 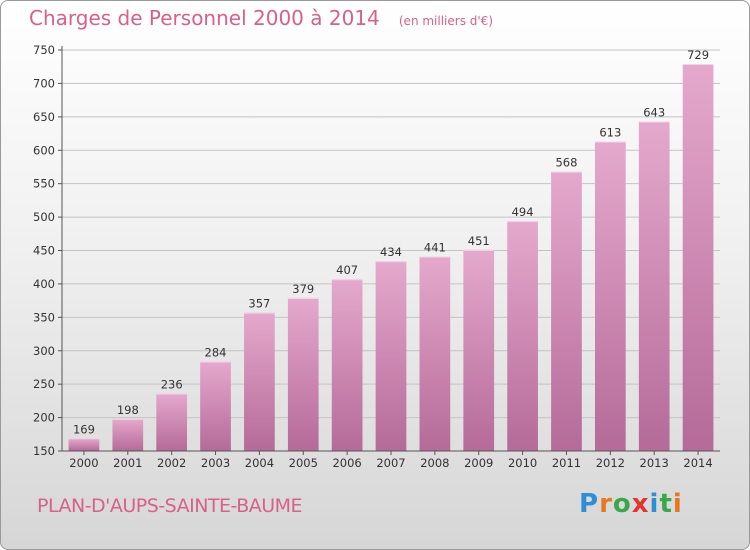 I want to click on bar-2007, so click(x=391, y=356).